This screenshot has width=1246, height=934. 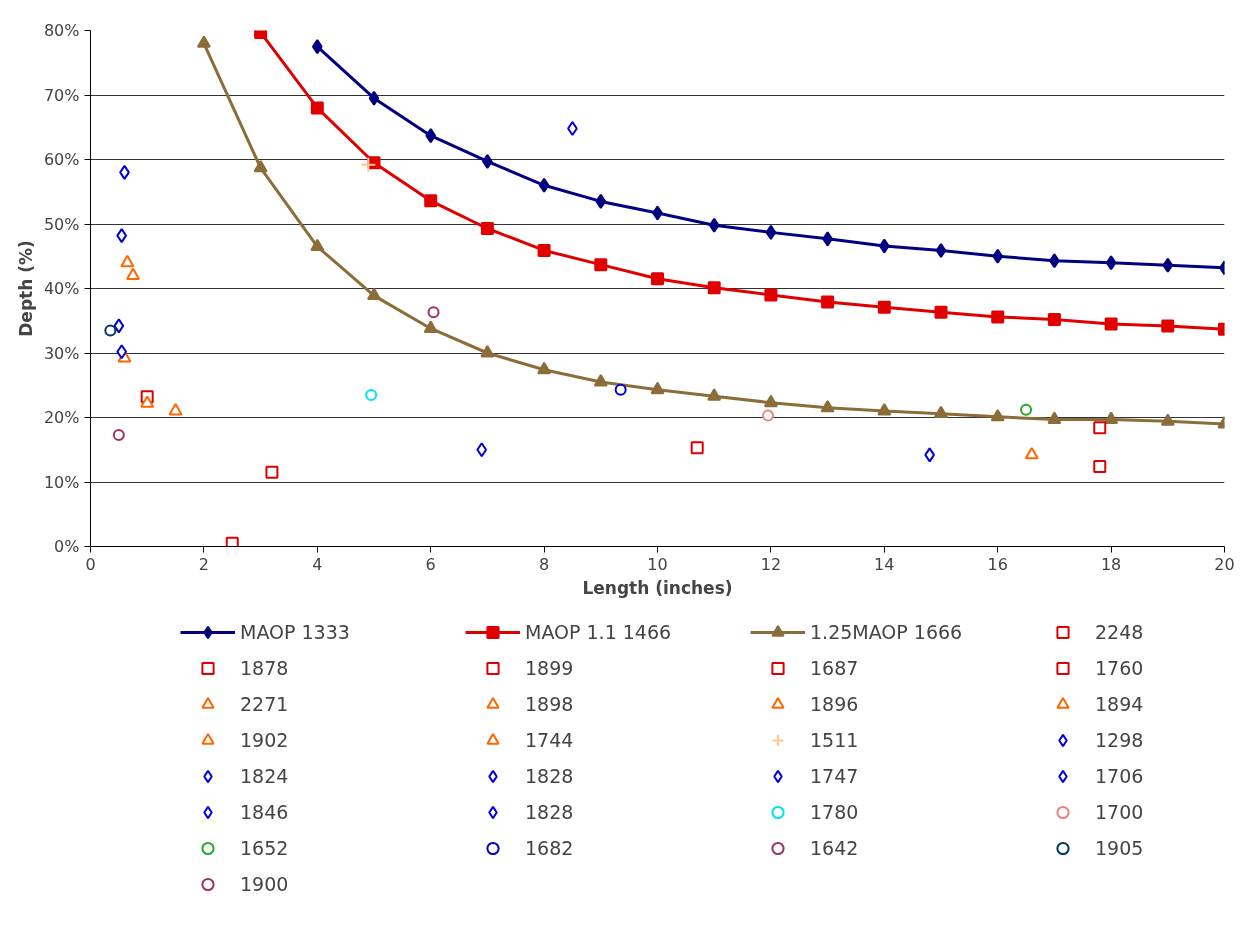 What do you see at coordinates (61, 30) in the screenshot?
I see `y-tick-label: 80%` at bounding box center [61, 30].